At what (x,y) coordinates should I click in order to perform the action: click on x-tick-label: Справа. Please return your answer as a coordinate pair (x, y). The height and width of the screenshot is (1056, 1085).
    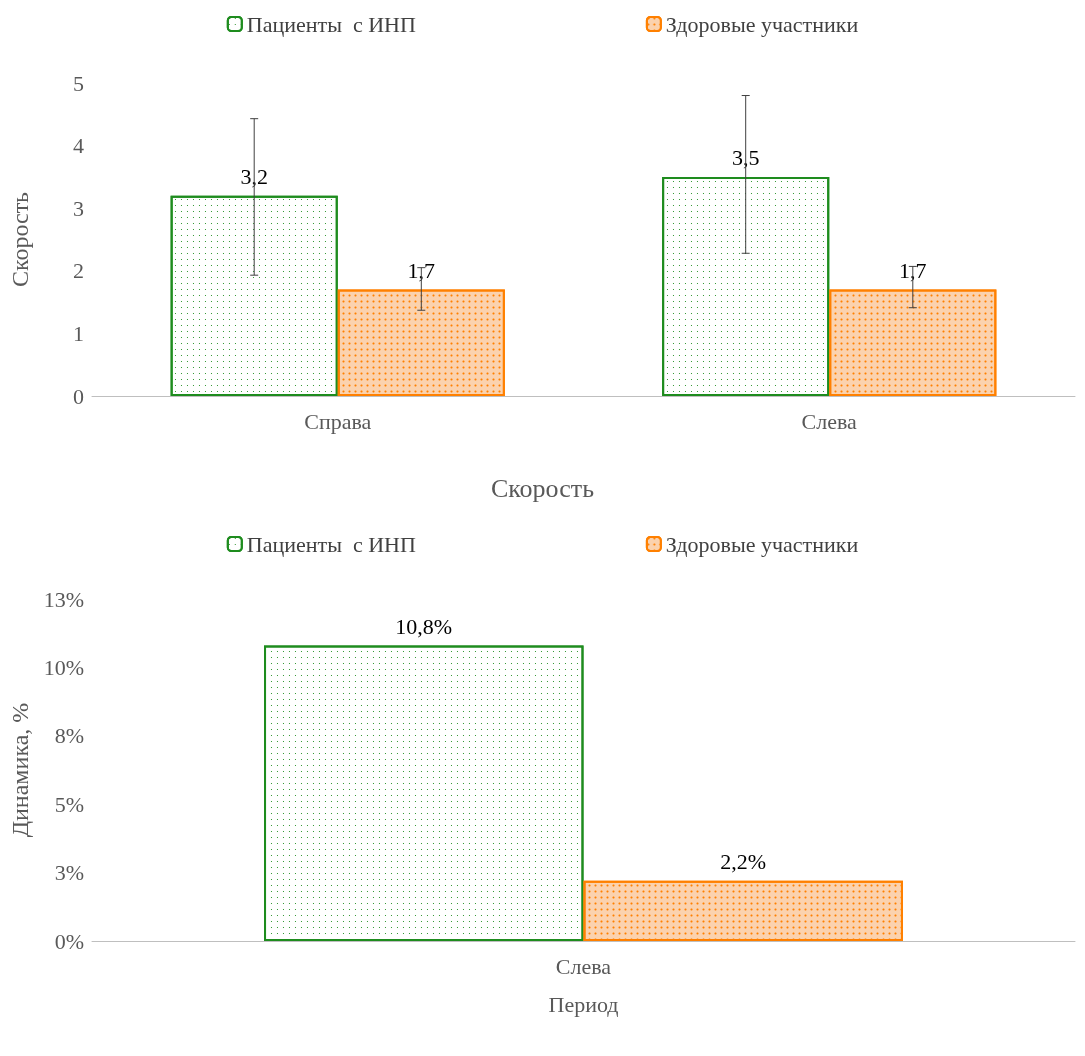
    Looking at the image, I should click on (338, 421).